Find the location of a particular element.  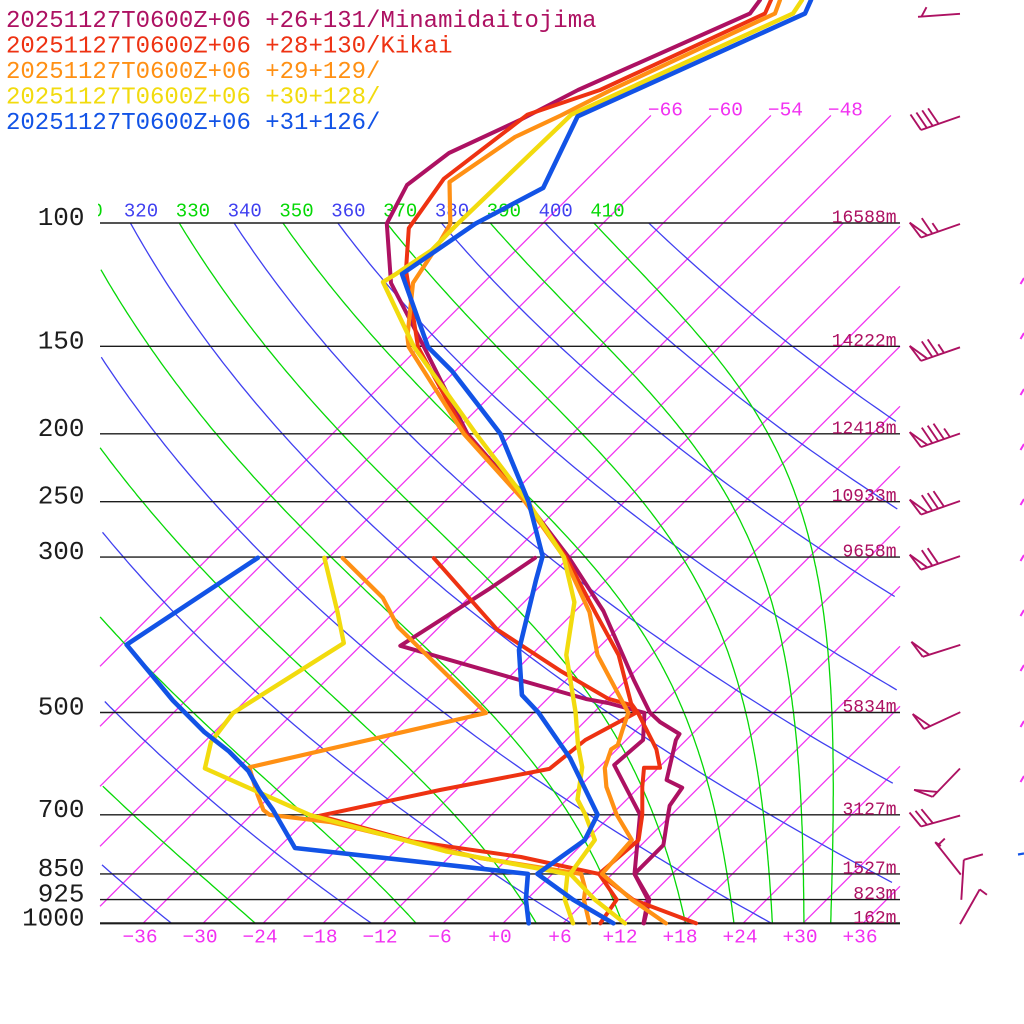

svg-text: 20251127T0600Z+06 +30+128/ is located at coordinates (193, 98).